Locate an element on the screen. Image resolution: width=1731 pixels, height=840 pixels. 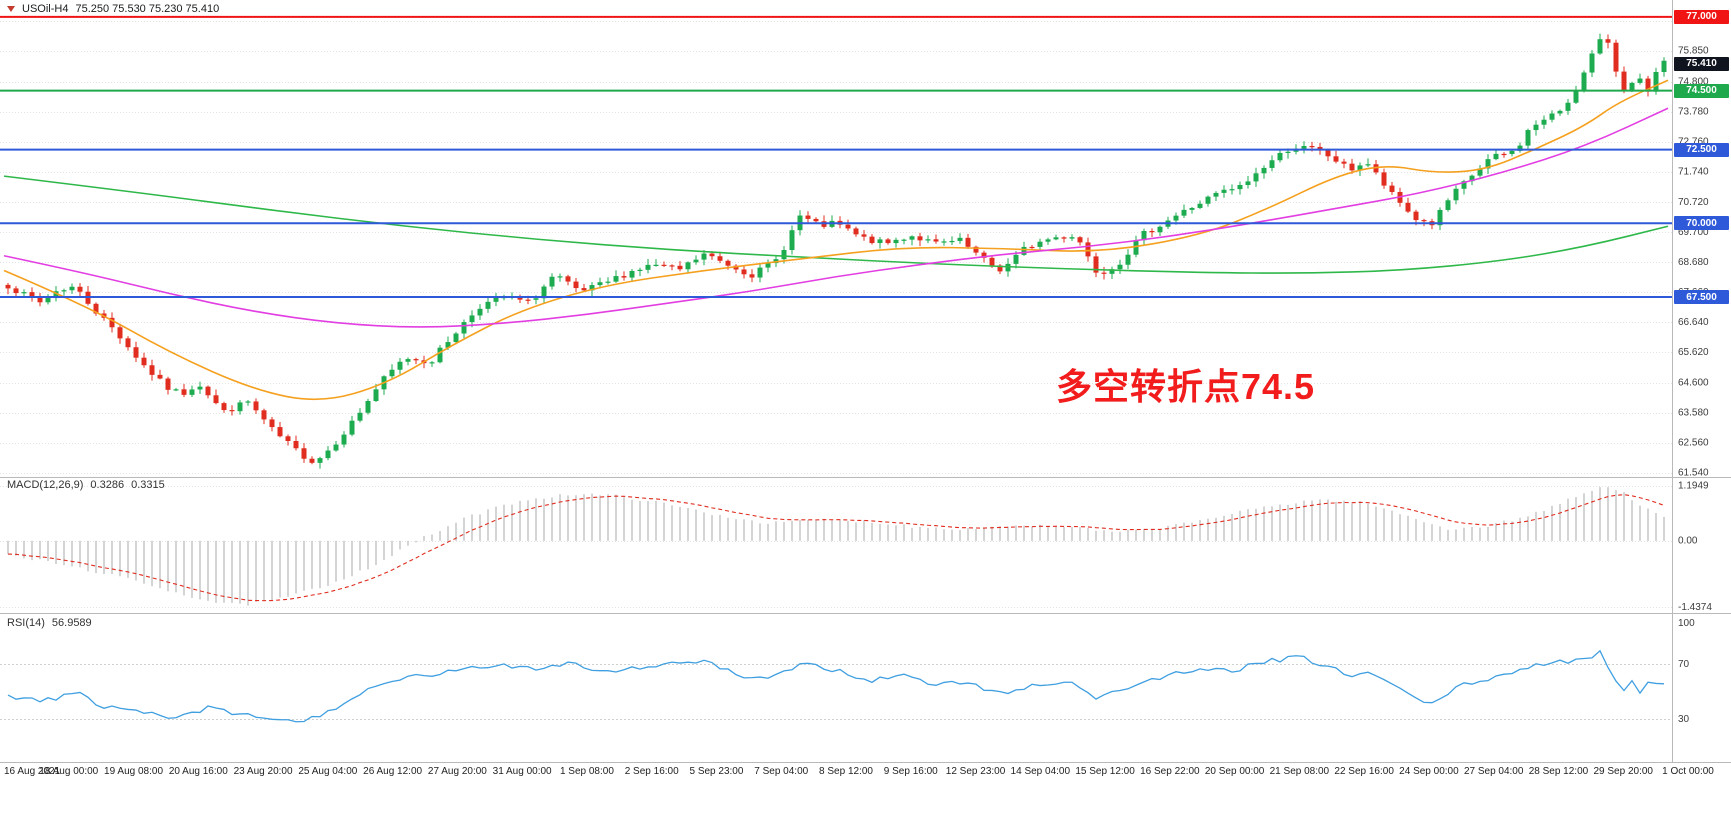
time-axis-label: 15 Sep 12:00 is located at coordinates (1105, 771).